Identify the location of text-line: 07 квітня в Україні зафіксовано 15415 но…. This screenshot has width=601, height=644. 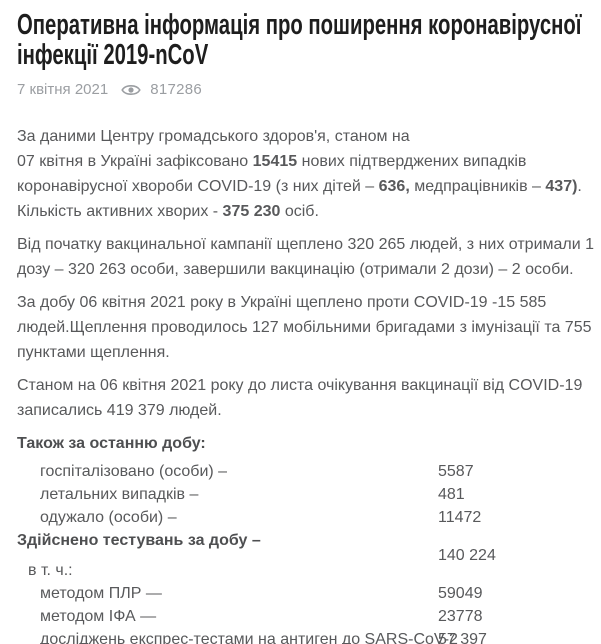
(304, 161).